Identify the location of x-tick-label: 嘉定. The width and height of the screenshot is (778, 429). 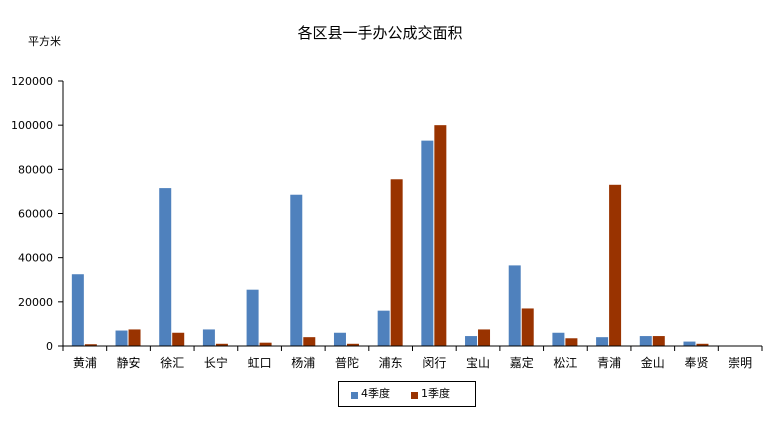
(522, 362).